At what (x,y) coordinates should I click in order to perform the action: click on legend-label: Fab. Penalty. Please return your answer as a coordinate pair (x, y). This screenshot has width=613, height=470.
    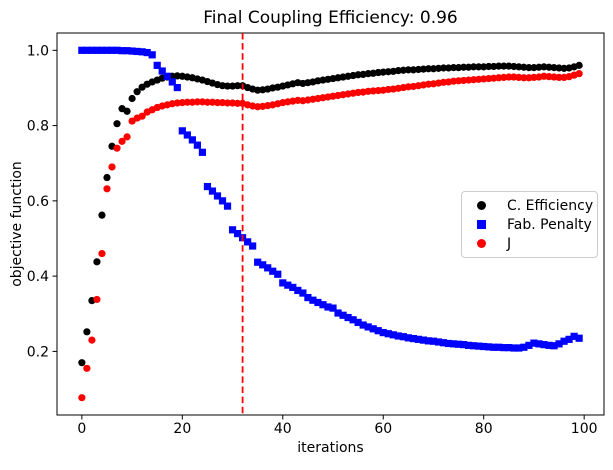
    Looking at the image, I should click on (549, 224).